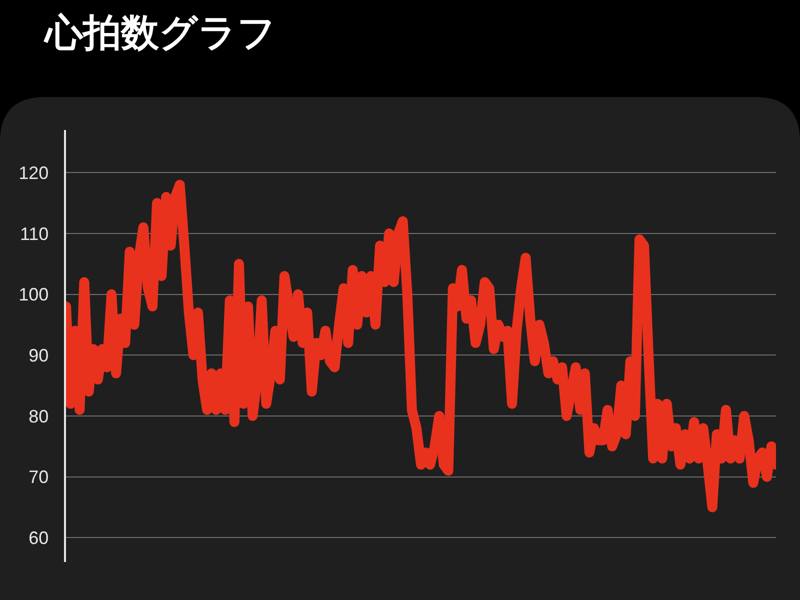 The height and width of the screenshot is (600, 800). I want to click on y-tick-label: 70, so click(38, 477).